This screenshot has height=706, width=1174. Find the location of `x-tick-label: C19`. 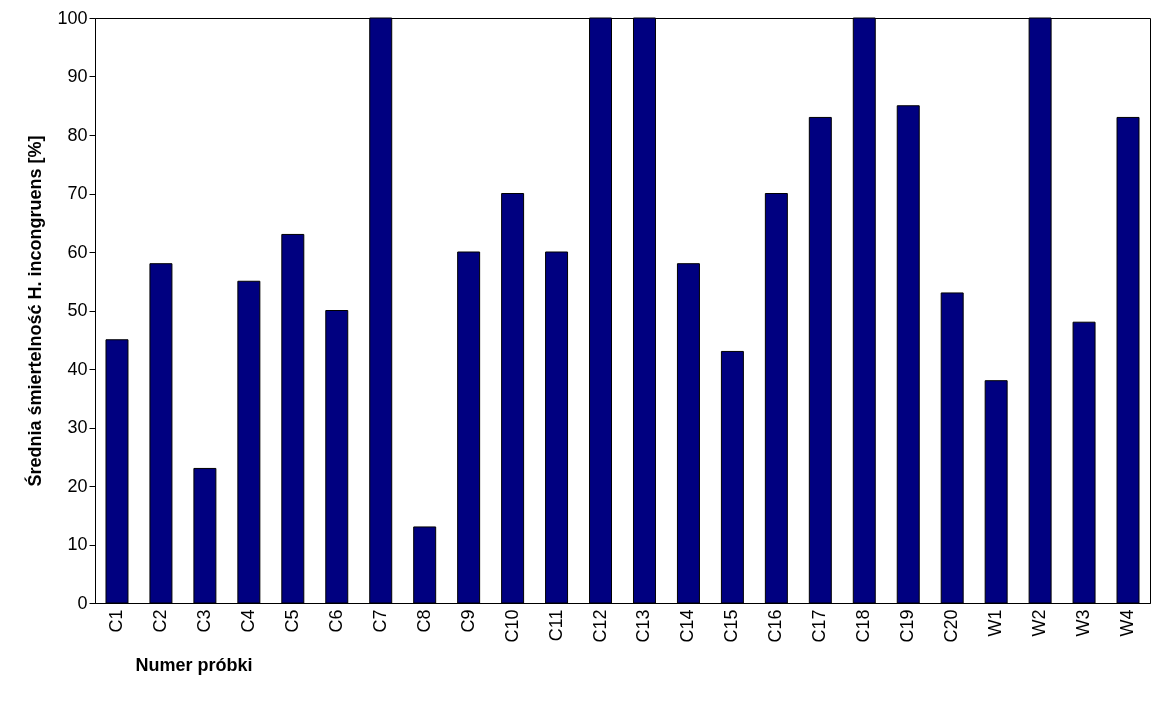

x-tick-label: C19 is located at coordinates (907, 626).